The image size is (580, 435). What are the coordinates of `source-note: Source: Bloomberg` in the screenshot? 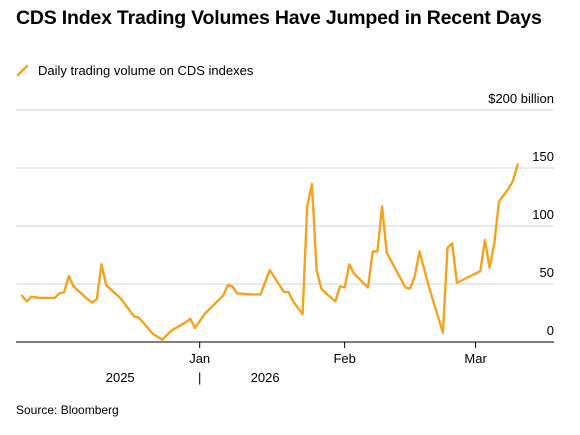 It's located at (67, 410).